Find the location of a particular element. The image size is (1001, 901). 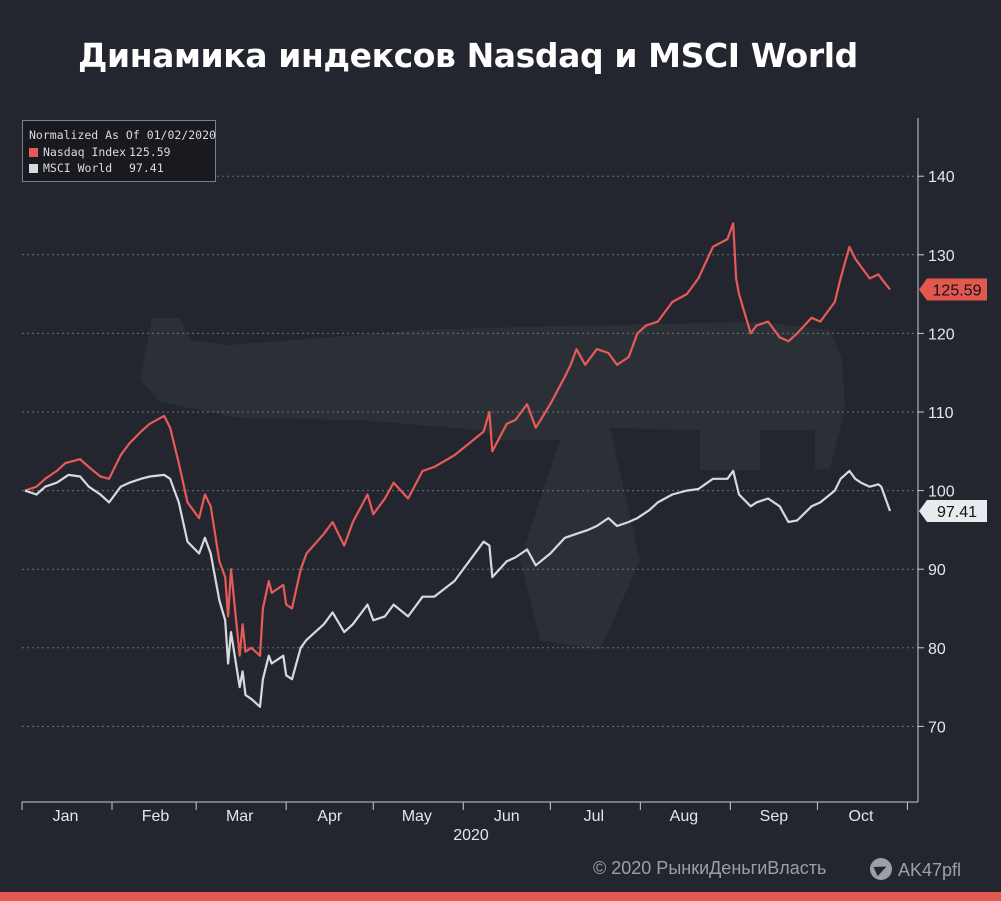

y-tick-label-110: 110 is located at coordinates (941, 413).